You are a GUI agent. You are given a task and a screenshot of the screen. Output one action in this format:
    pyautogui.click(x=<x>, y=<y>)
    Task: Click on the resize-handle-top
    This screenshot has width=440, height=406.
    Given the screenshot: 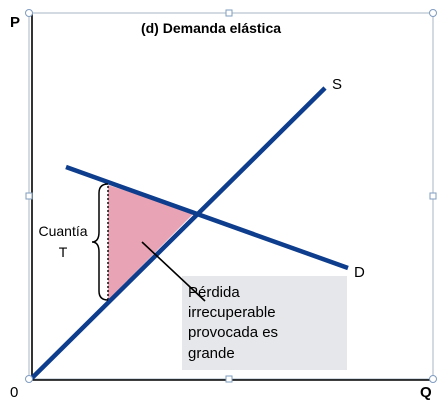 What is the action you would take?
    pyautogui.click(x=229, y=13)
    